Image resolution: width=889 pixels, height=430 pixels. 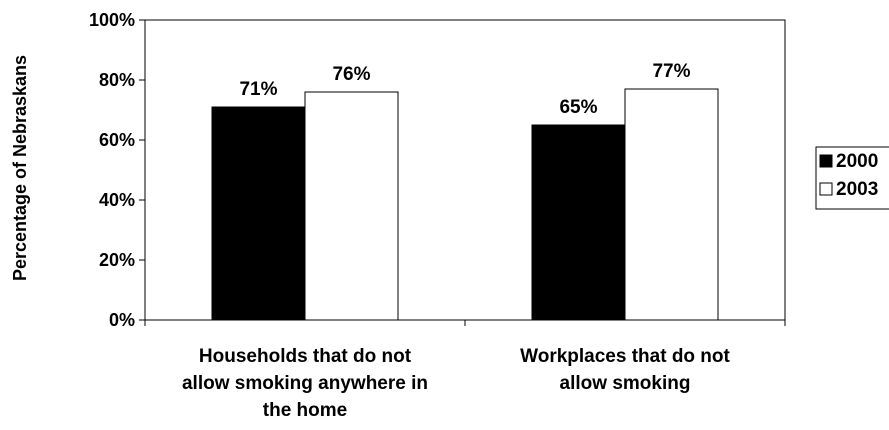 What do you see at coordinates (20, 168) in the screenshot?
I see `y-axis-label: Percentage of Nebraskans` at bounding box center [20, 168].